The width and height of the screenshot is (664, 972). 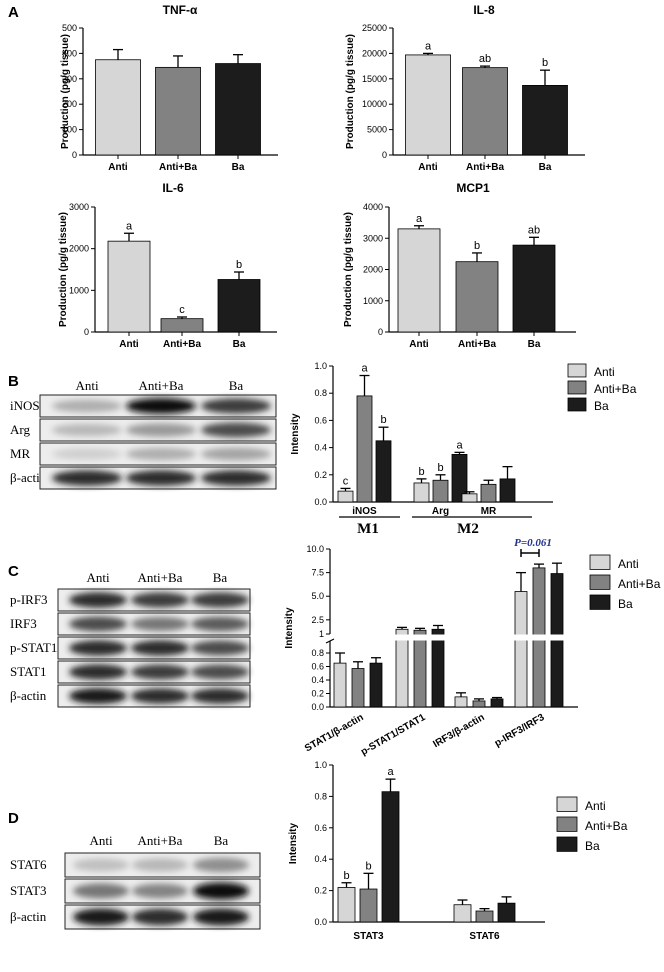 I want to click on blot-row-label: STAT3, so click(x=28, y=890).